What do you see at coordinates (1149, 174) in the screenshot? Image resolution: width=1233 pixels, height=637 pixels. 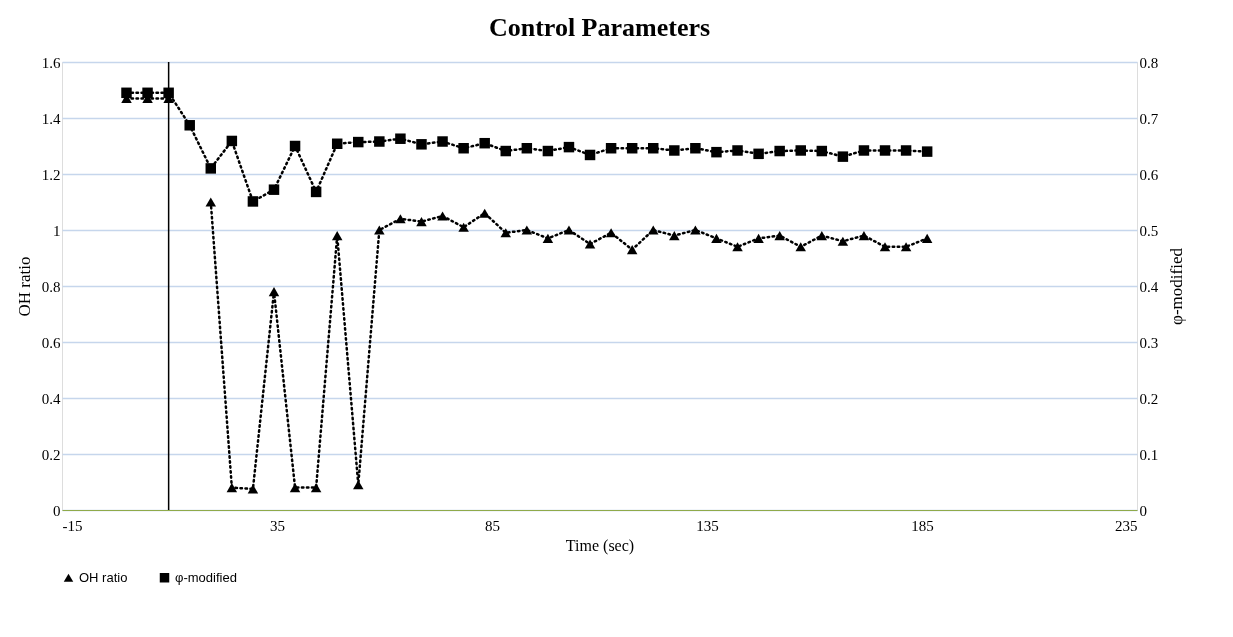 I see `y2-tick-label: 0.6` at bounding box center [1149, 174].